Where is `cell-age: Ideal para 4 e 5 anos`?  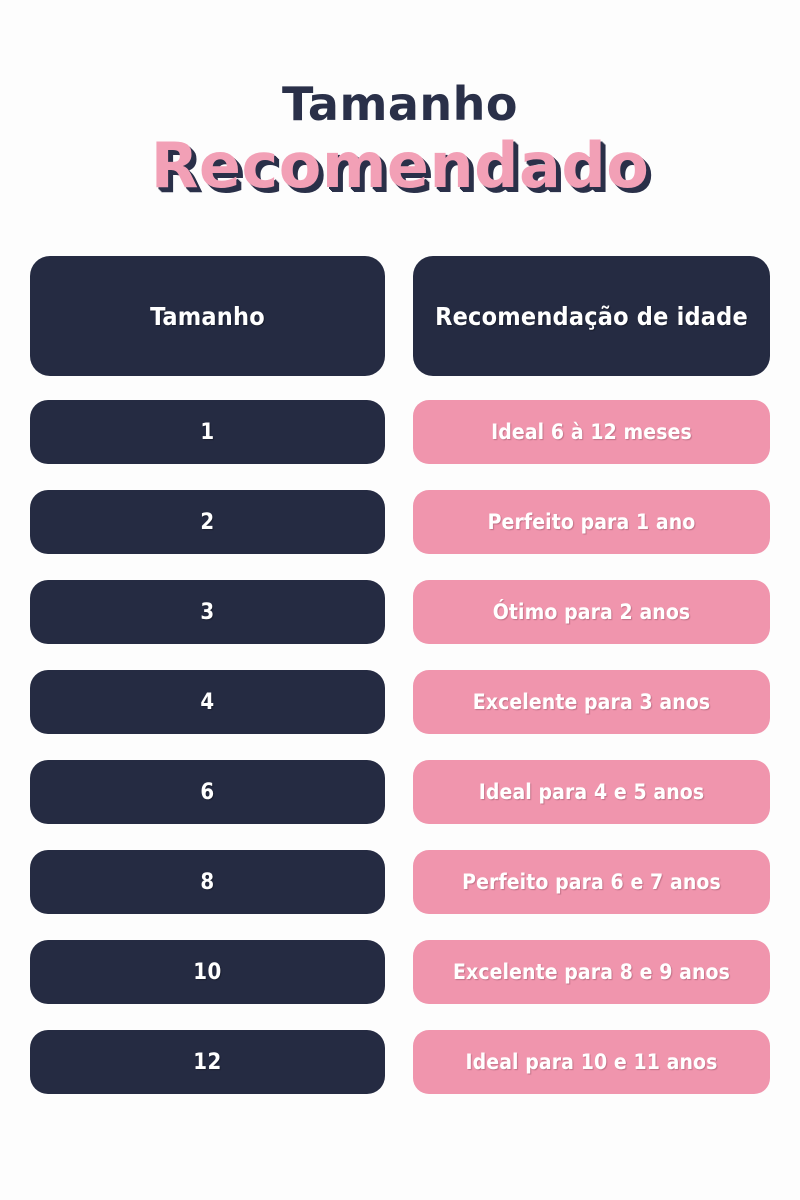 cell-age: Ideal para 4 e 5 anos is located at coordinates (591, 792).